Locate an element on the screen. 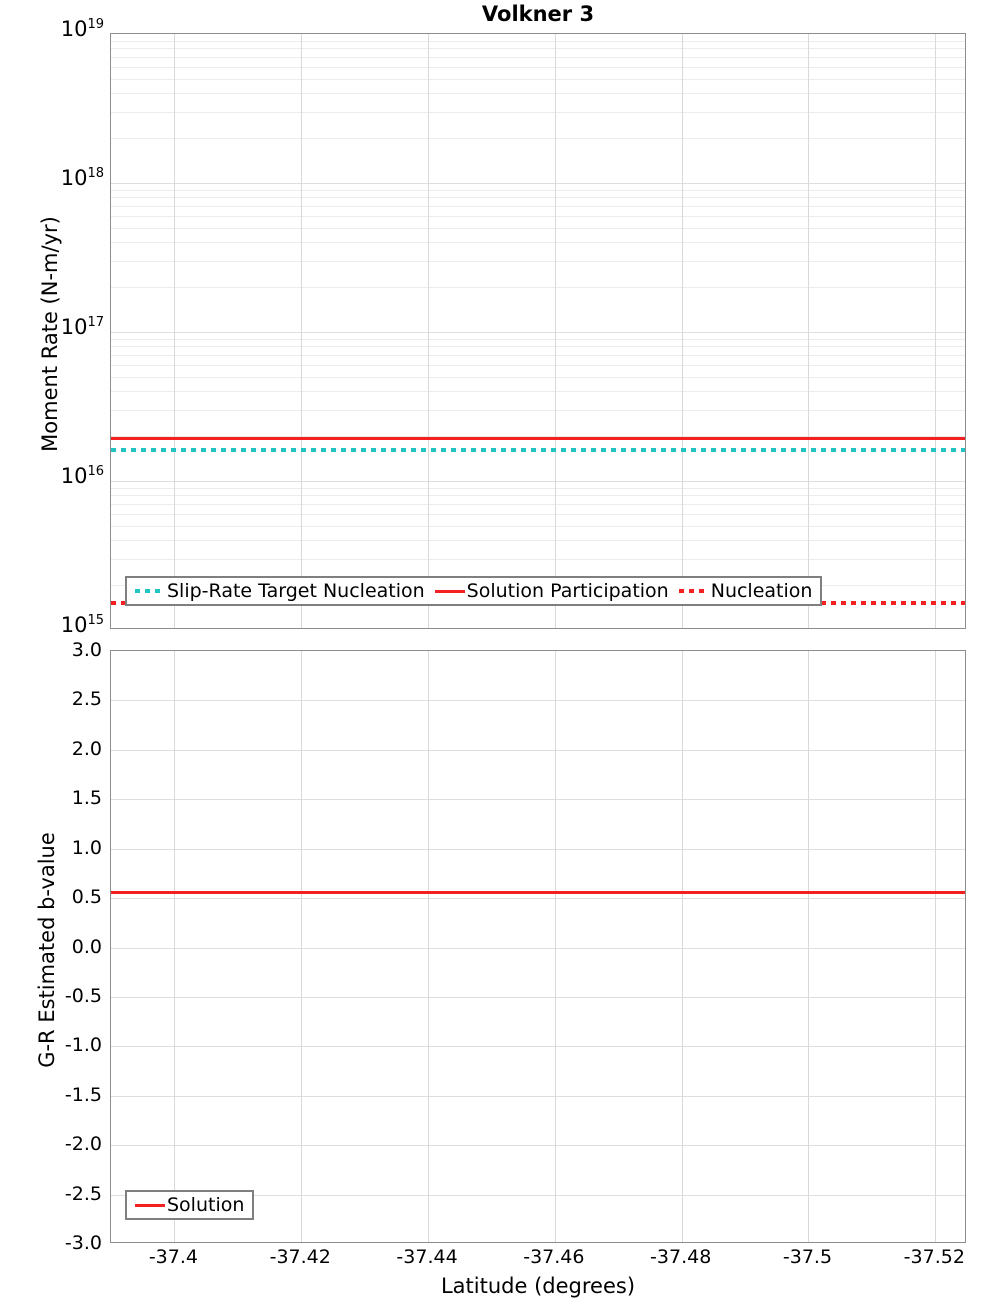  y-tick-exponent: 18 is located at coordinates (95, 173).